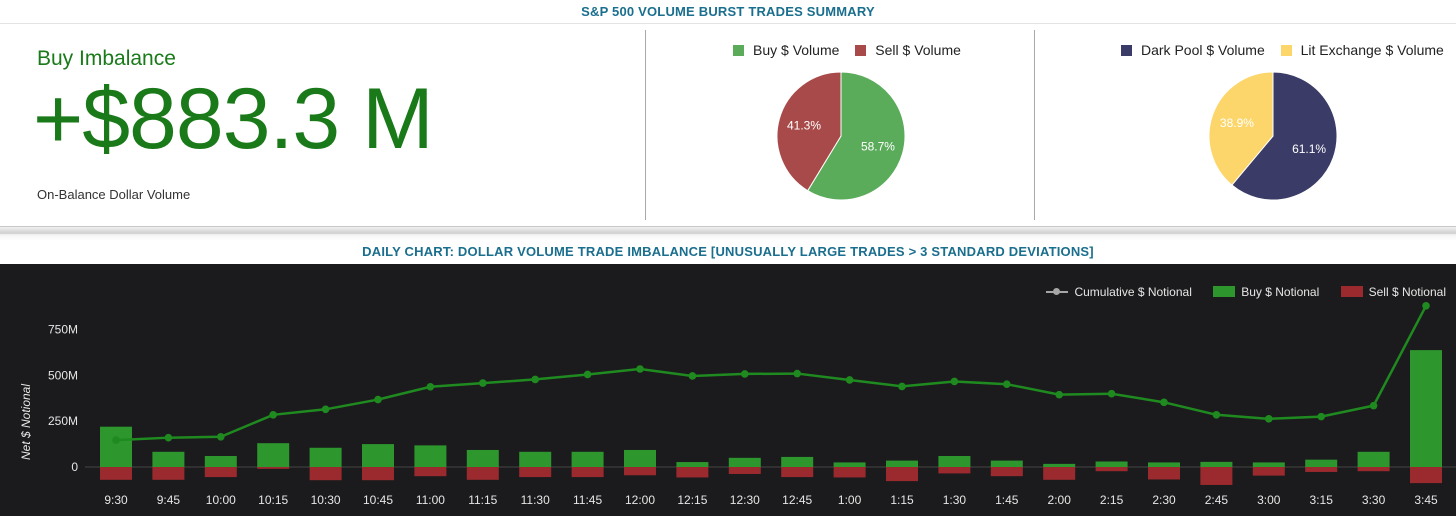 The width and height of the screenshot is (1456, 516). I want to click on pie-slice-lit-exchange-volume, so click(1241, 128).